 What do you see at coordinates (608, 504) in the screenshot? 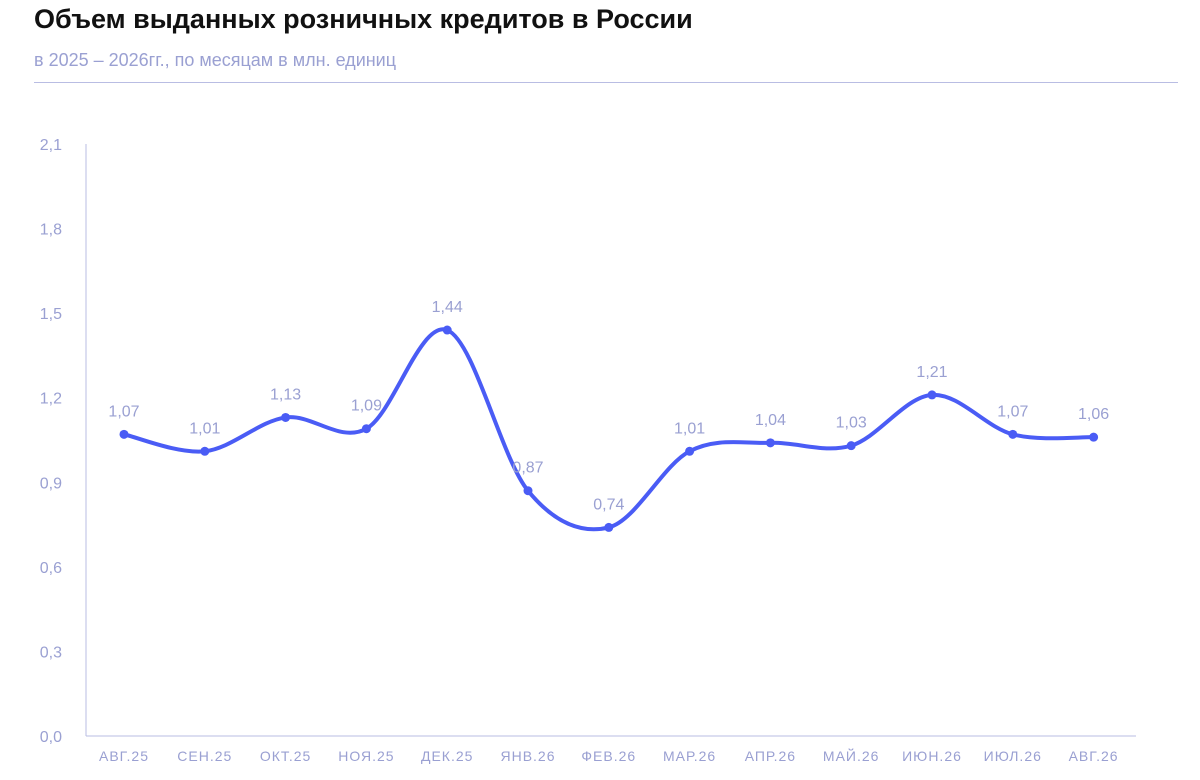
I see `data-label: 0,74` at bounding box center [608, 504].